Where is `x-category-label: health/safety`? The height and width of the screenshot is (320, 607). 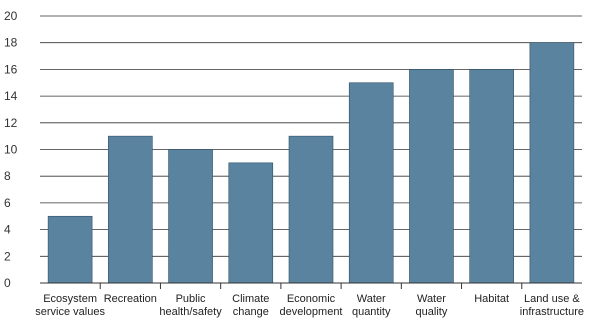
x-category-label: health/safety is located at coordinates (190, 312).